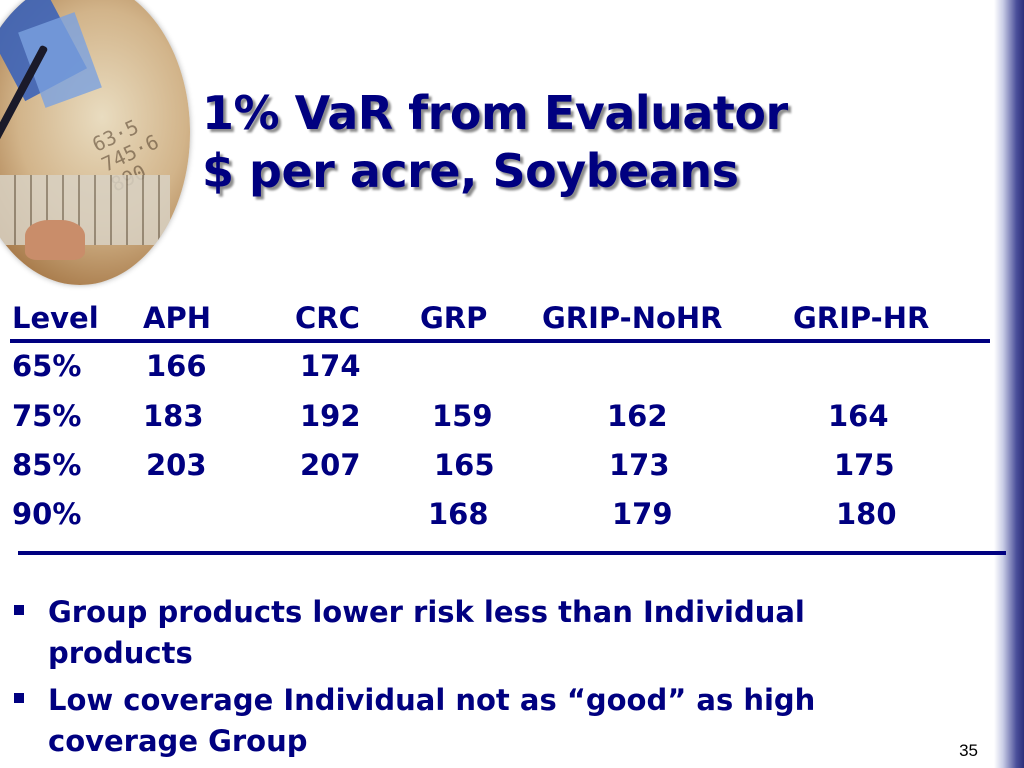 This screenshot has width=1024, height=768. What do you see at coordinates (454, 318) in the screenshot?
I see `header-grp: GRP` at bounding box center [454, 318].